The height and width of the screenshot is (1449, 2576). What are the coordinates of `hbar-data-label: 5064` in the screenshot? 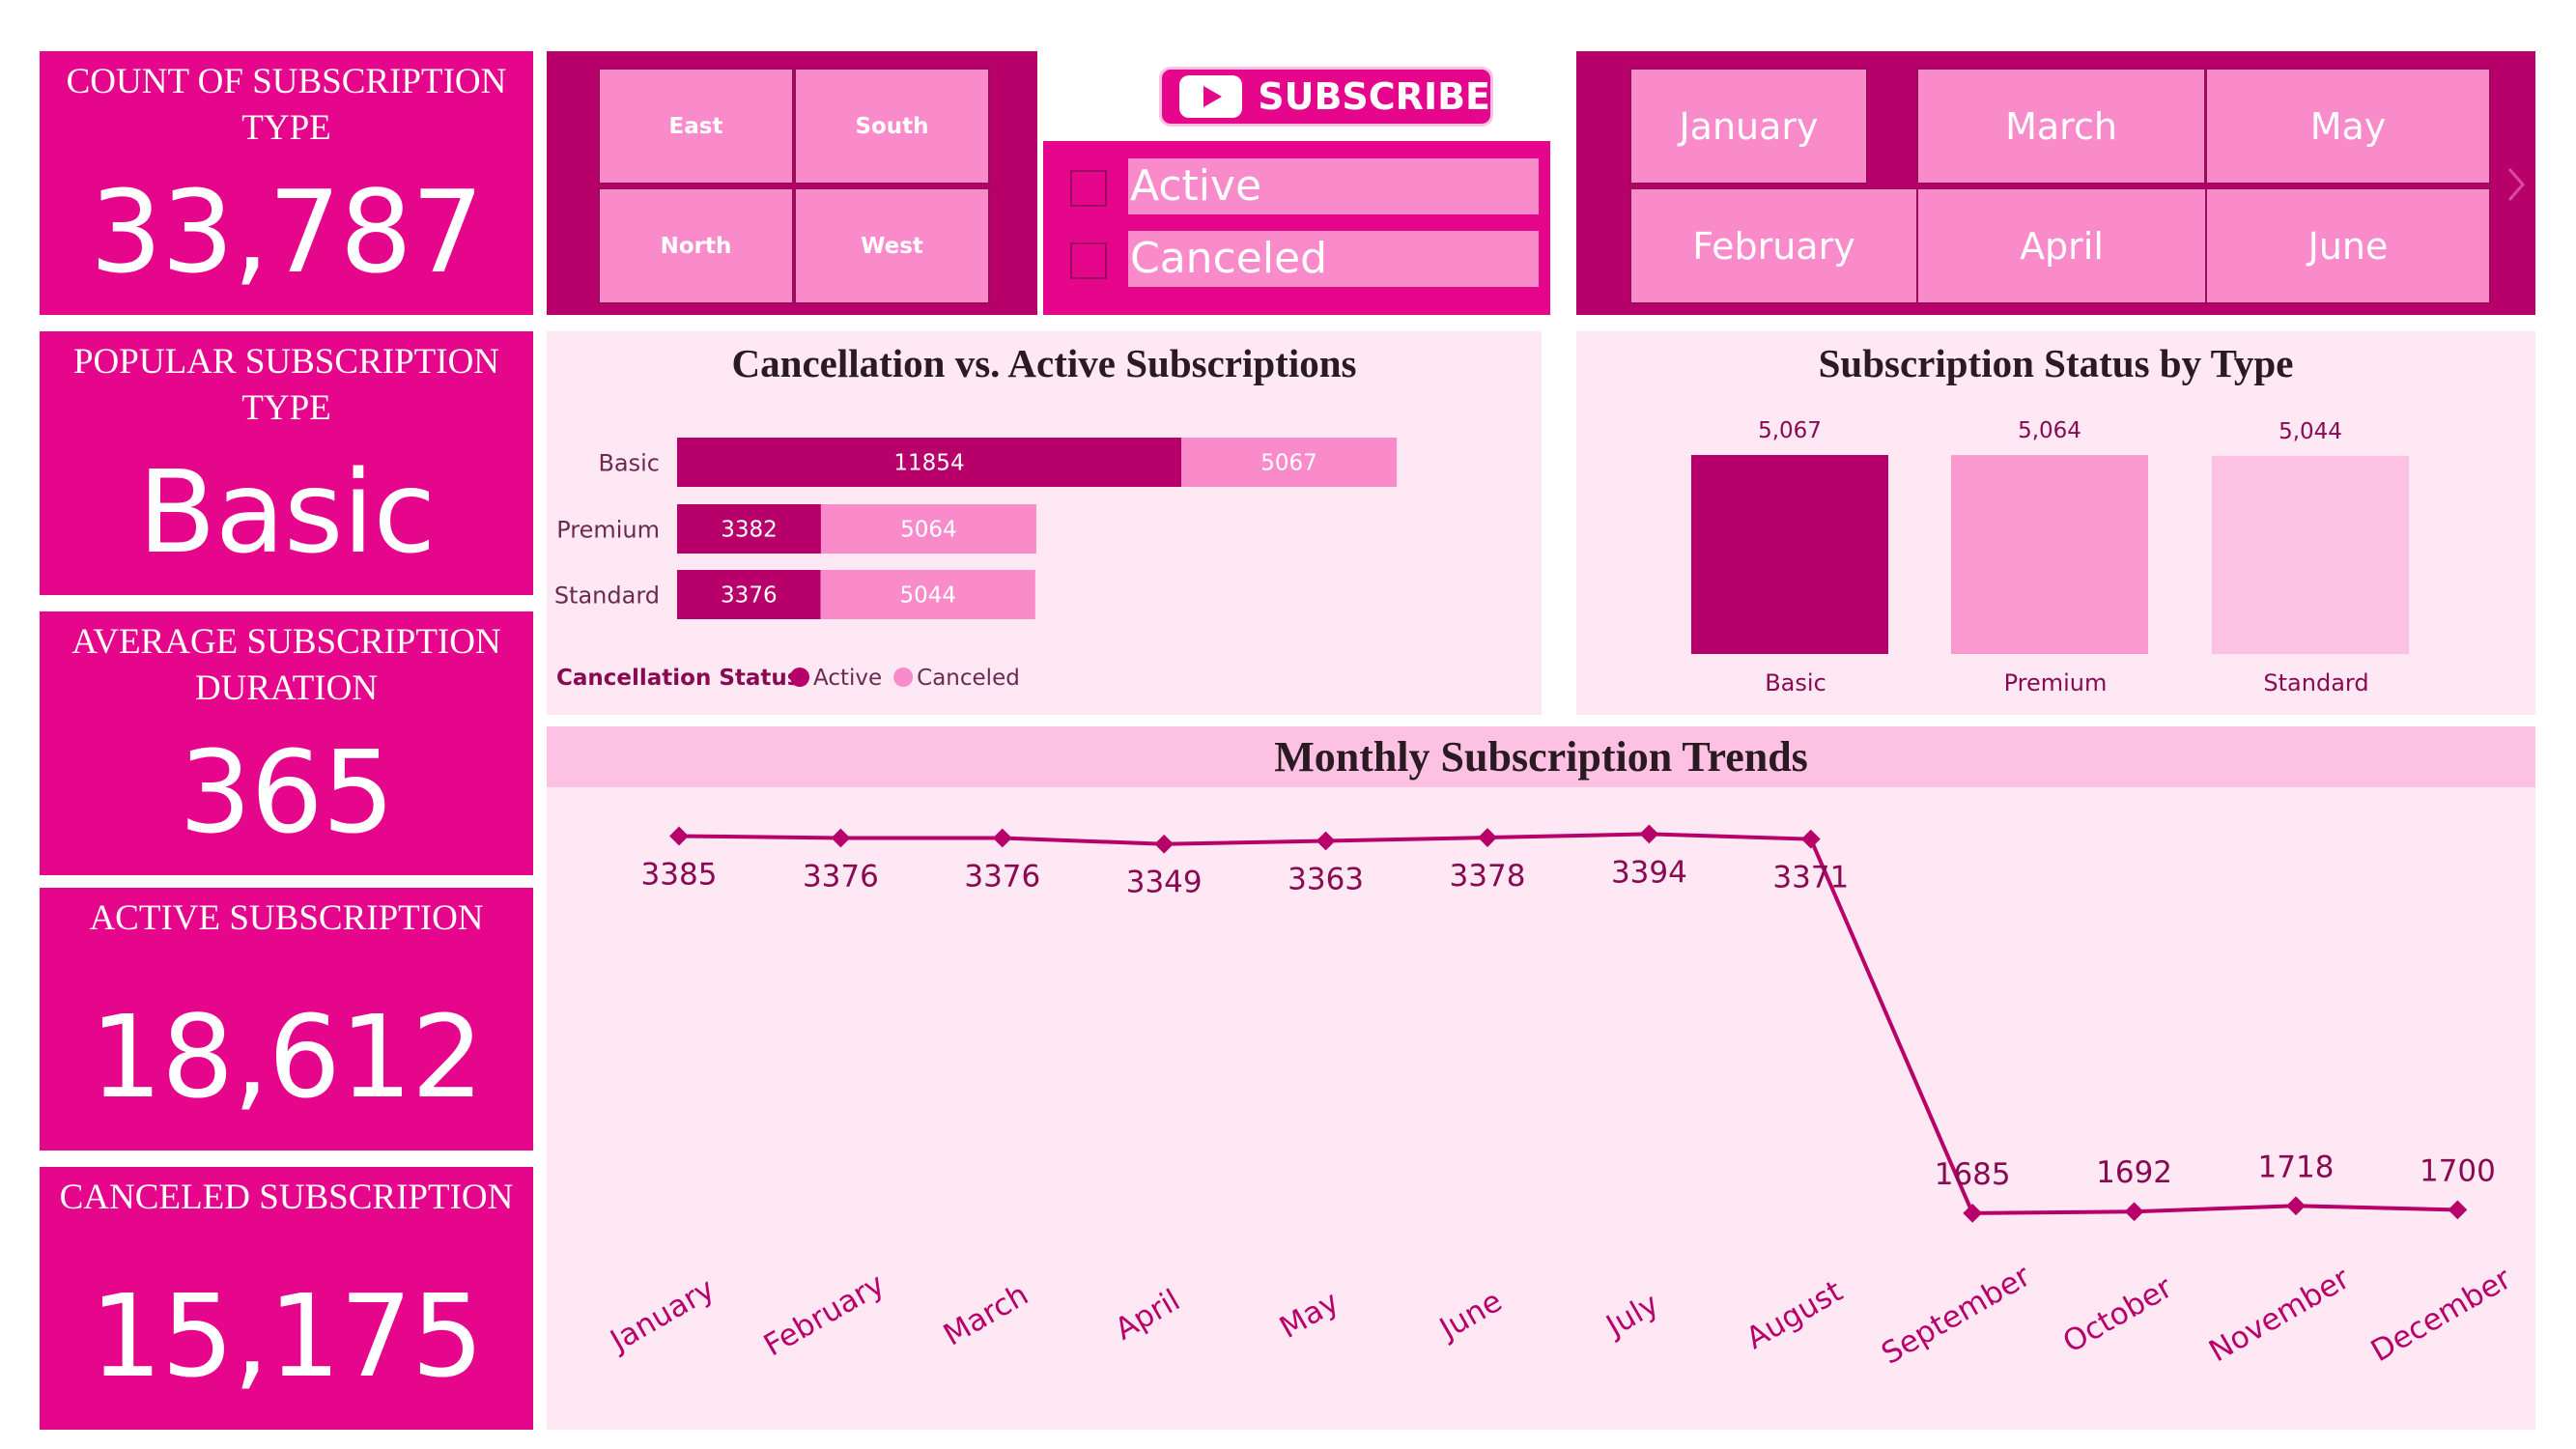 It's located at (928, 530).